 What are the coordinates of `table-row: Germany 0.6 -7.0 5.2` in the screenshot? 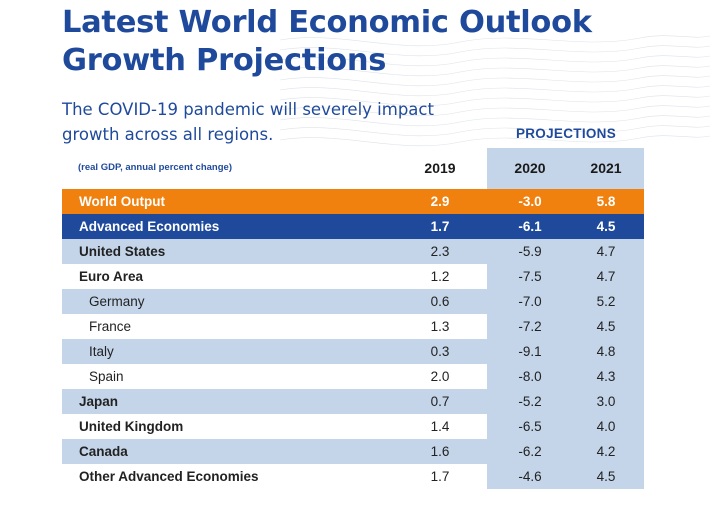 It's located at (353, 301).